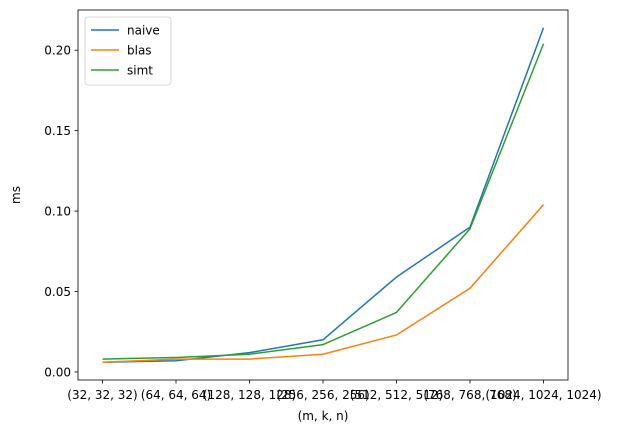  I want to click on y-axis: 0.00 0.05 0.10 0.15 0.20, so click(61, 211).